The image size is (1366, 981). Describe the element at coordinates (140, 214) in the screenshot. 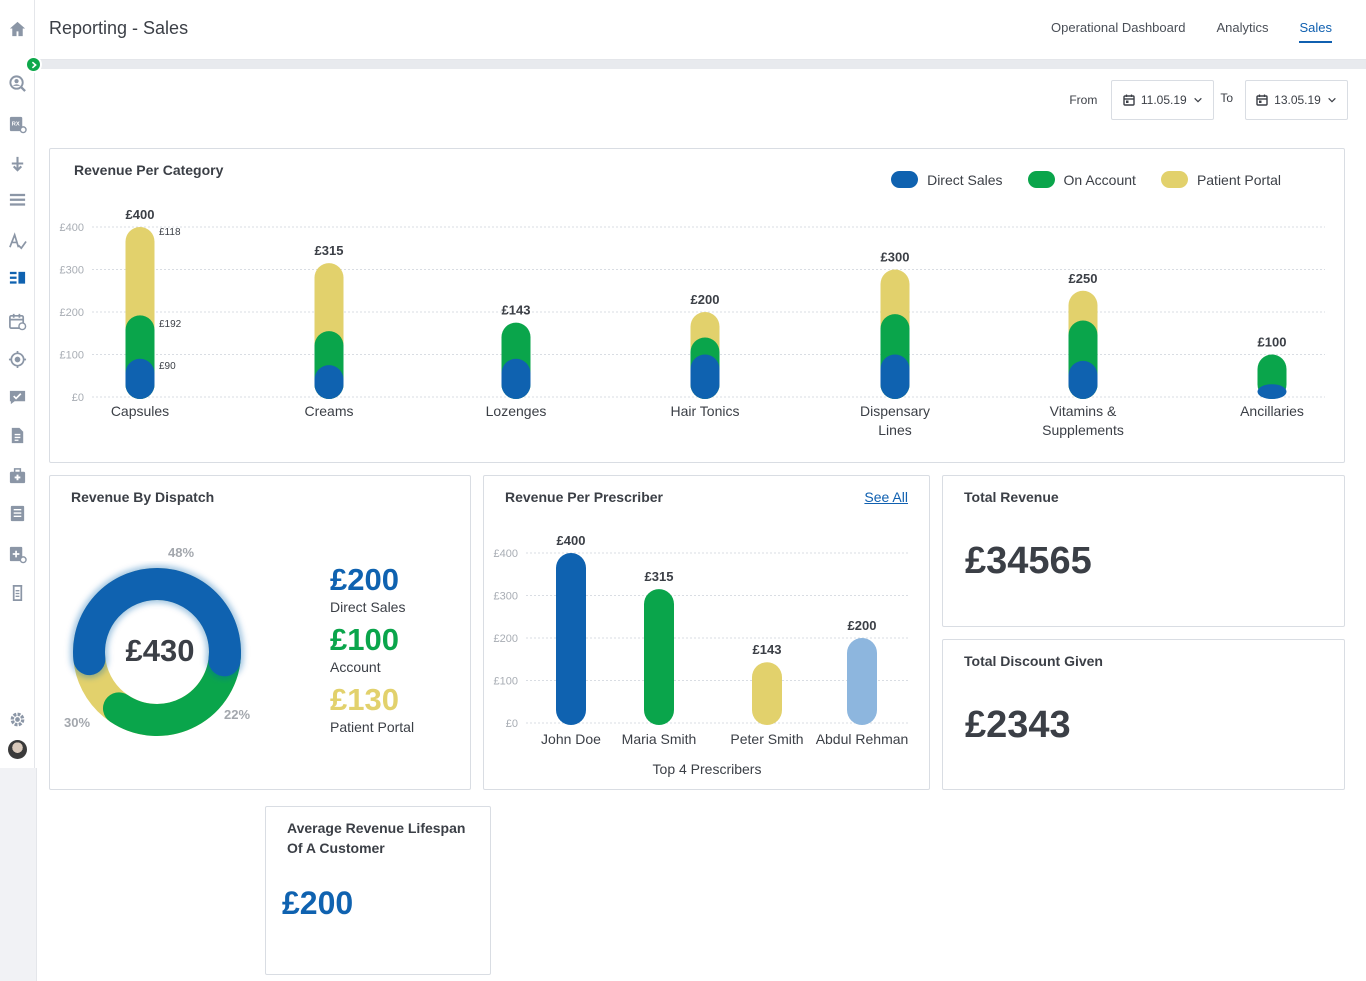

I see `bar-total-label: £400` at that location.